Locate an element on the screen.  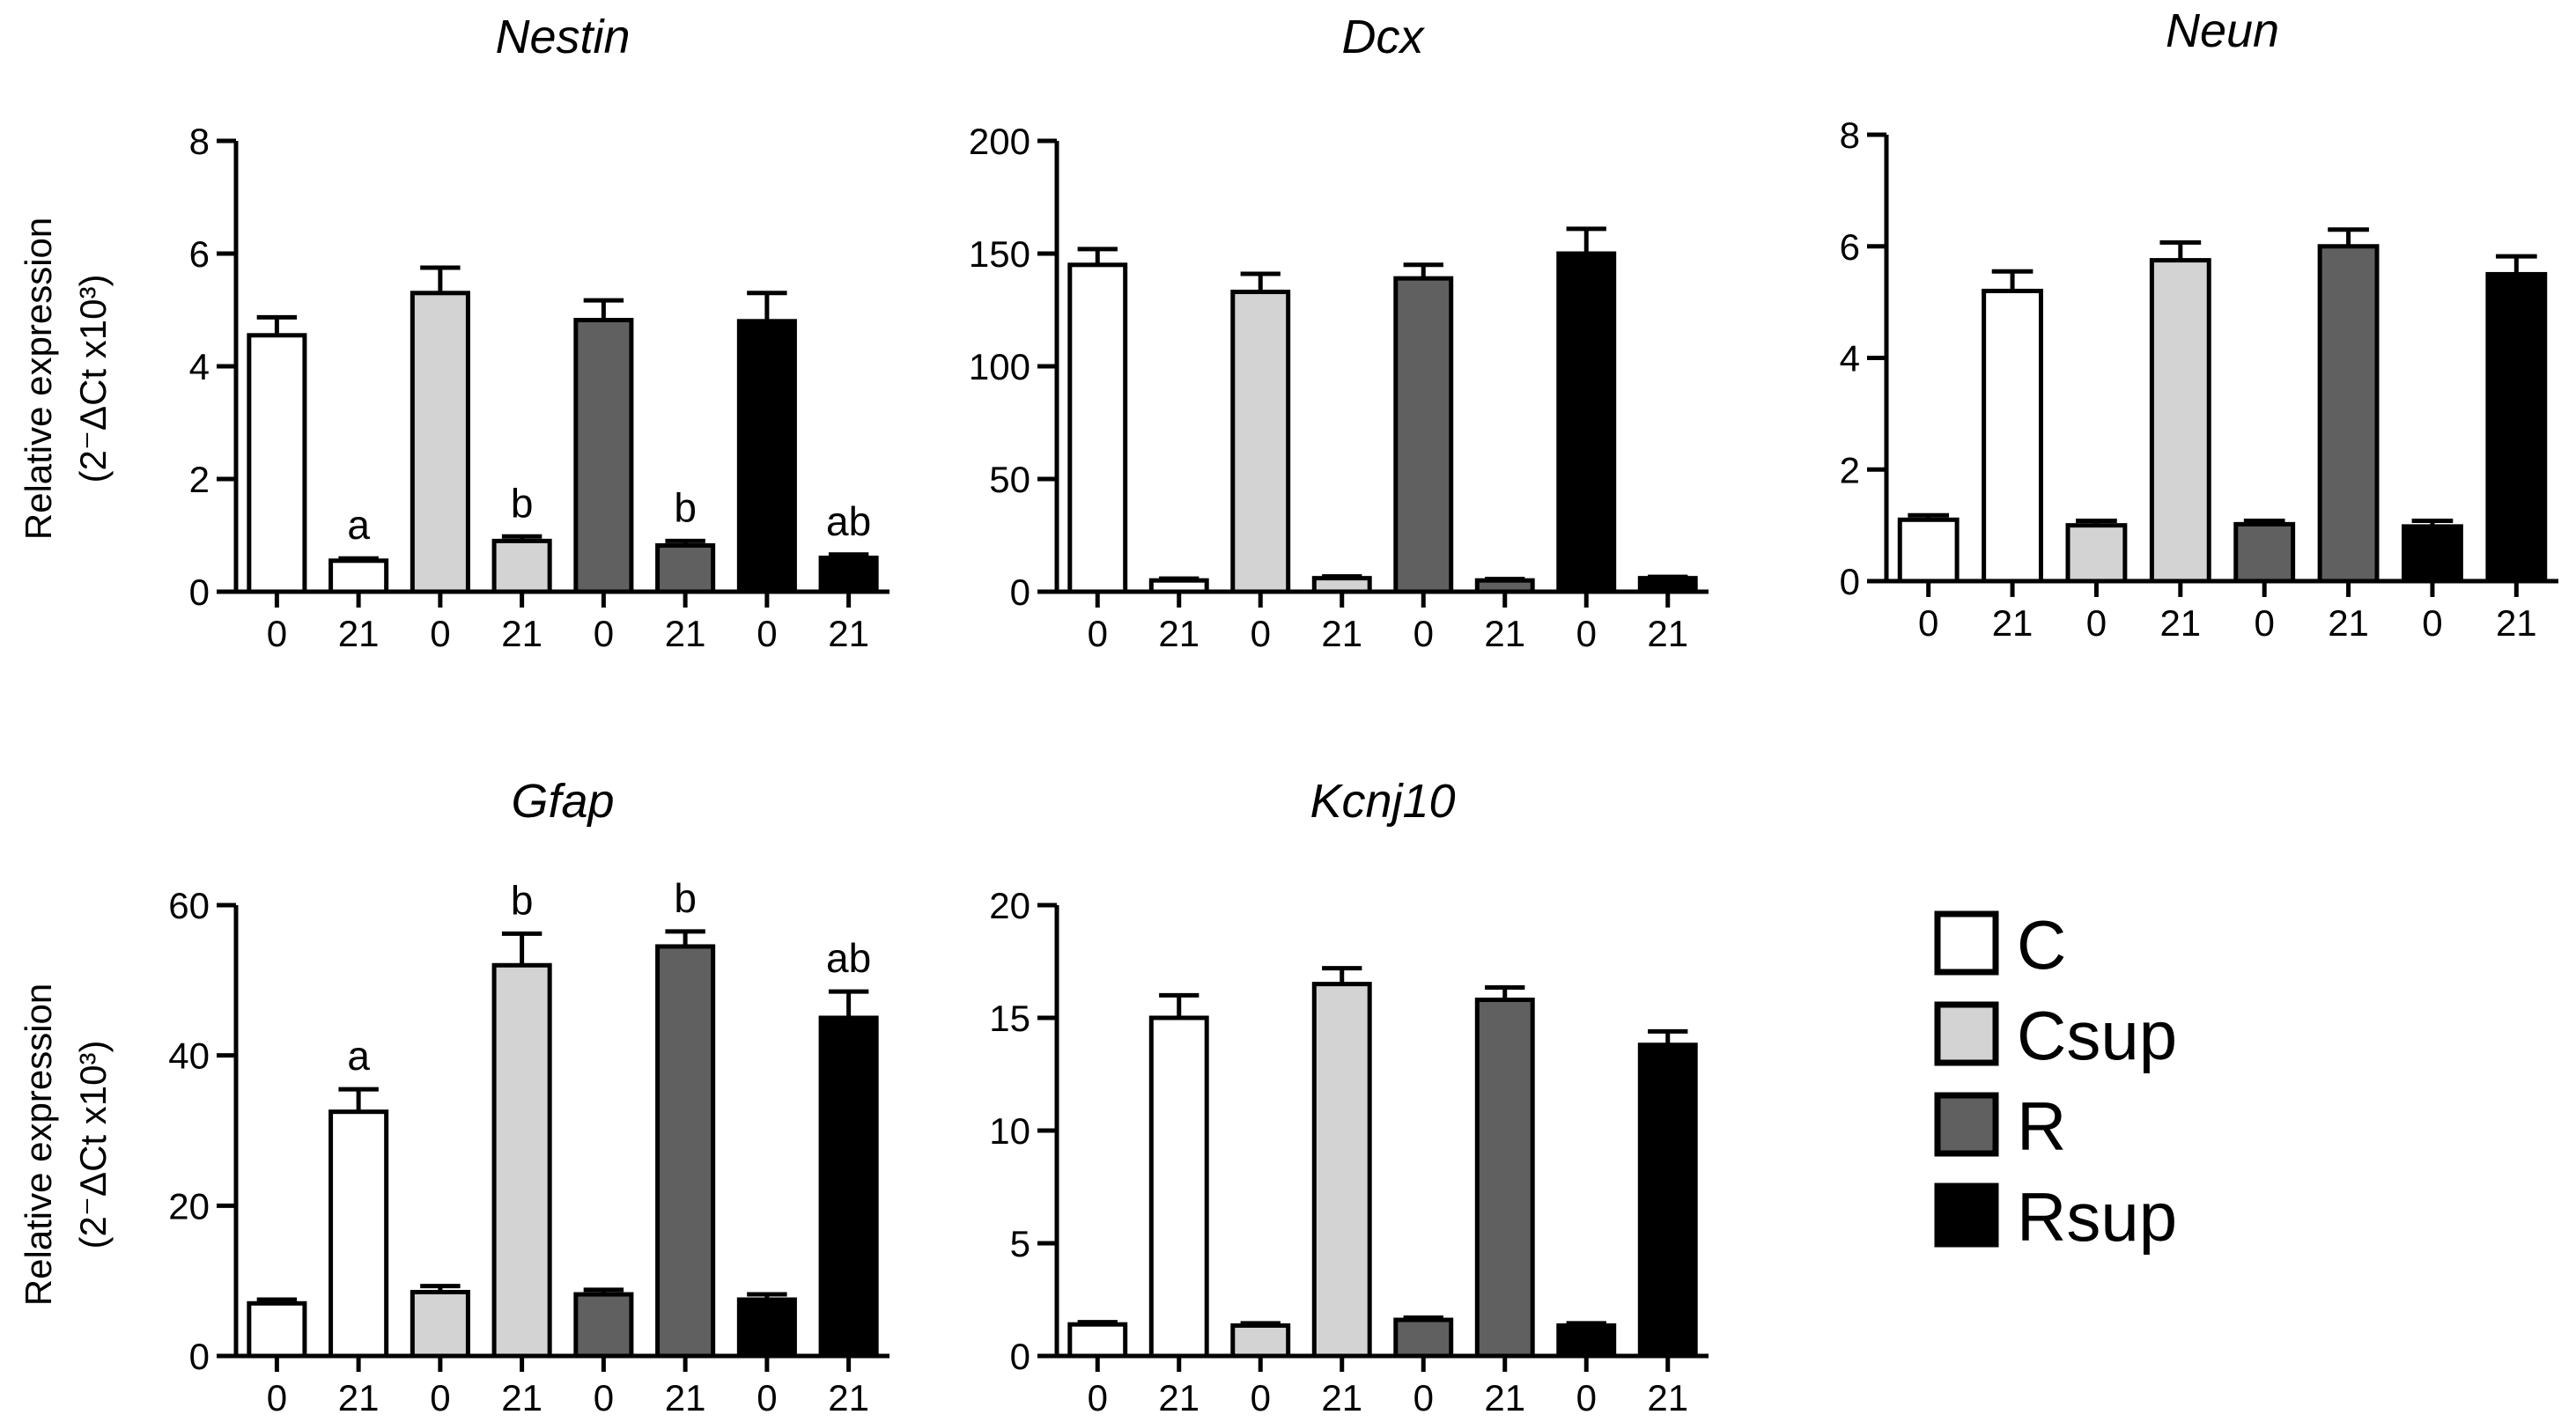
chart-title: Gfap is located at coordinates (562, 801).